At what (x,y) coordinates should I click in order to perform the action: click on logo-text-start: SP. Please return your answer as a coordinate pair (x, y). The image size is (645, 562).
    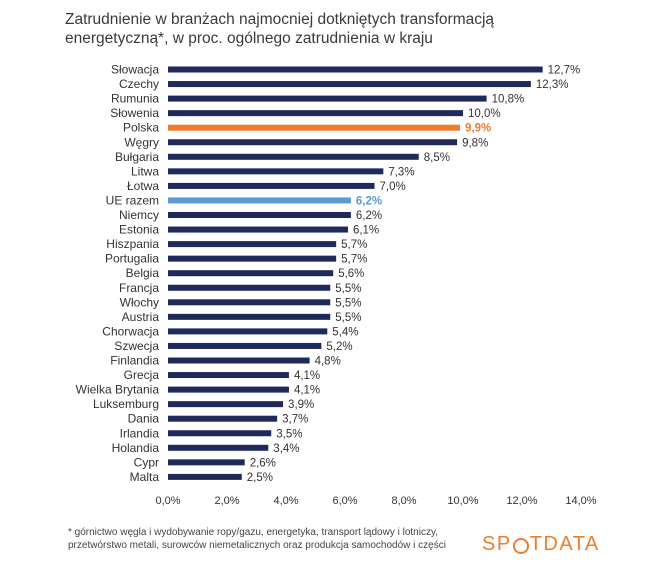
    Looking at the image, I should click on (497, 544).